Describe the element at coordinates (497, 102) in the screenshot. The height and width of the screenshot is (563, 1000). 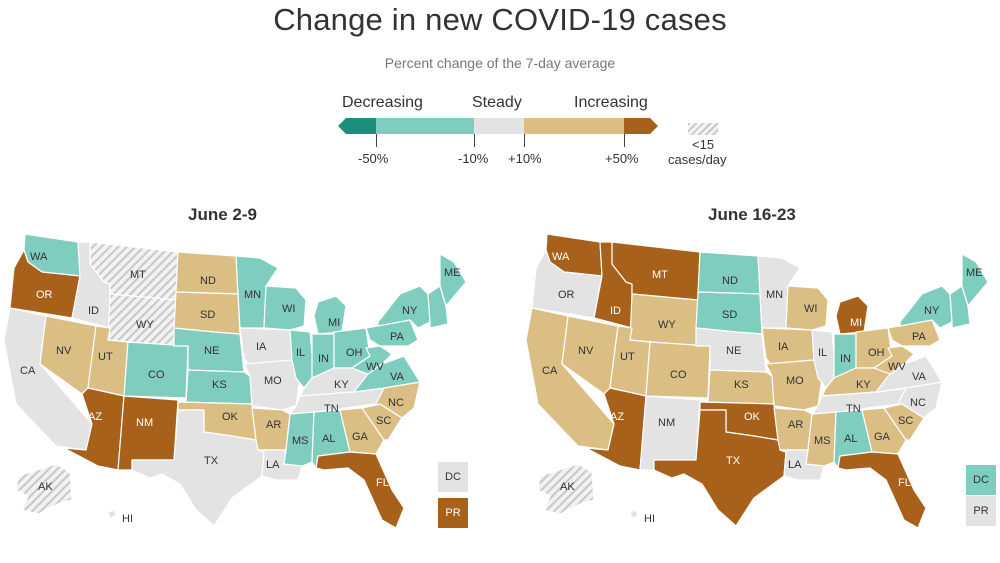
I see `legend-steady-label: Steady` at that location.